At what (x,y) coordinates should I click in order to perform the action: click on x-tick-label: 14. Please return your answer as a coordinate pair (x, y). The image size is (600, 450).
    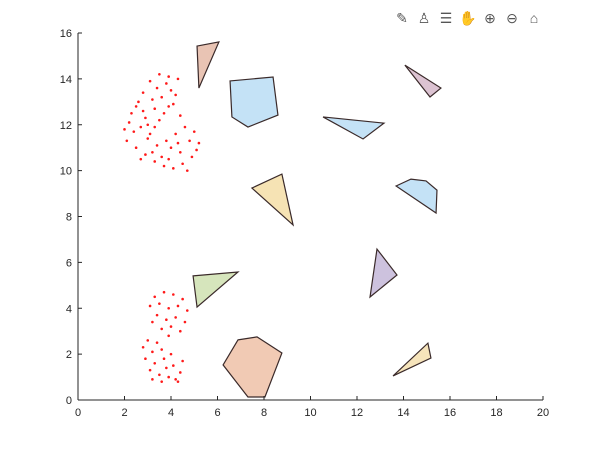
    Looking at the image, I should click on (403, 413).